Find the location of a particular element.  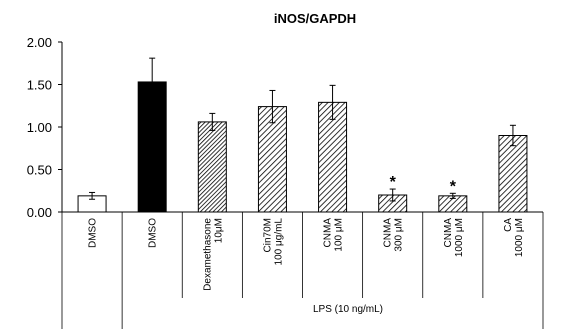

category-label-line: 100 μg/mL is located at coordinates (278, 242).